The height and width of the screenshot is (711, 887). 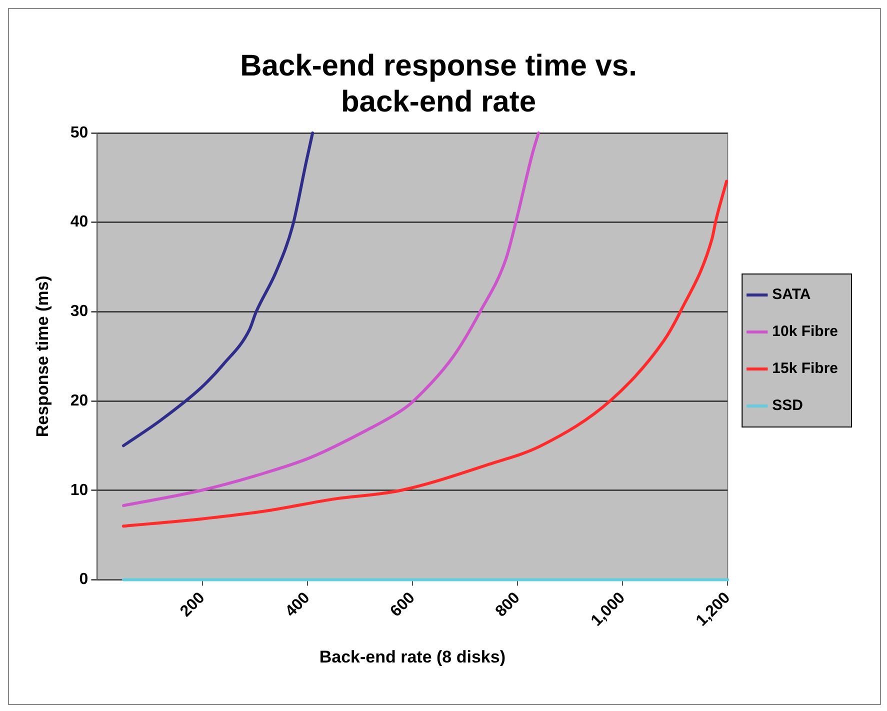 What do you see at coordinates (42, 357) in the screenshot?
I see `y-axis-title: Response time (ms)` at bounding box center [42, 357].